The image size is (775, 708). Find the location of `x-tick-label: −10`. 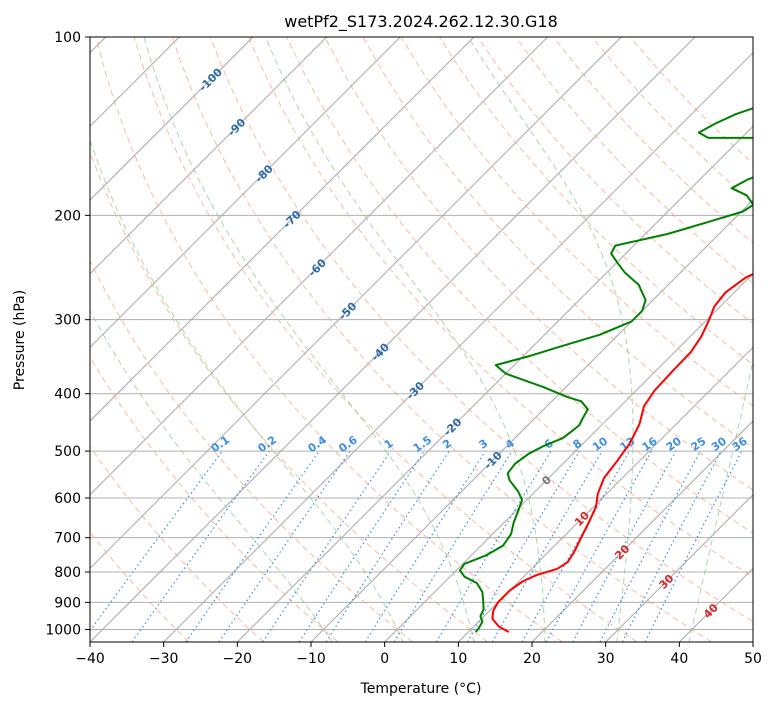

x-tick-label: −10 is located at coordinates (311, 659).